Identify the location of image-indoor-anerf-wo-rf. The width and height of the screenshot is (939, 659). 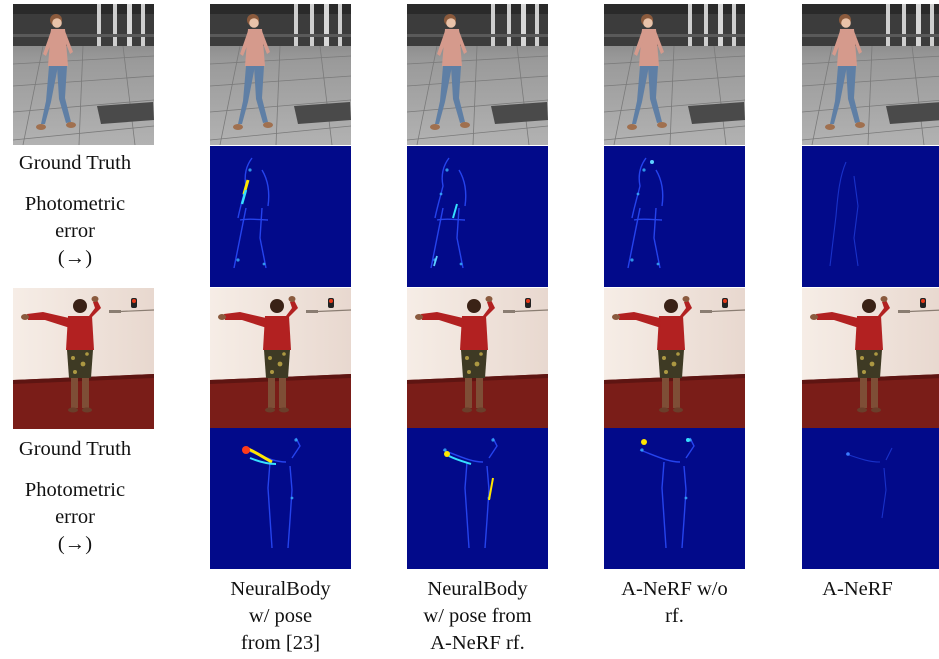
(674, 358).